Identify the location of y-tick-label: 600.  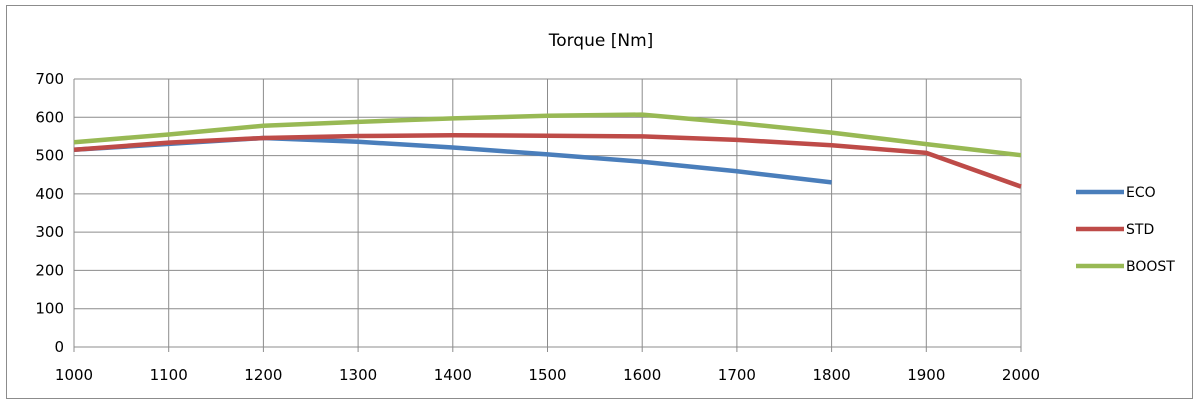
(49, 117).